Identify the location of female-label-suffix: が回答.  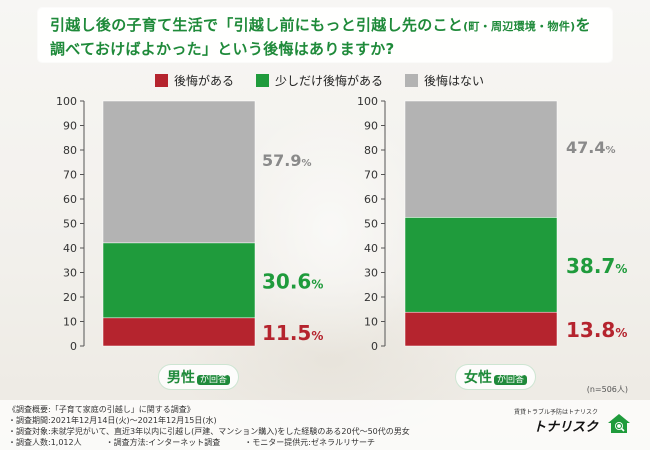
(511, 379).